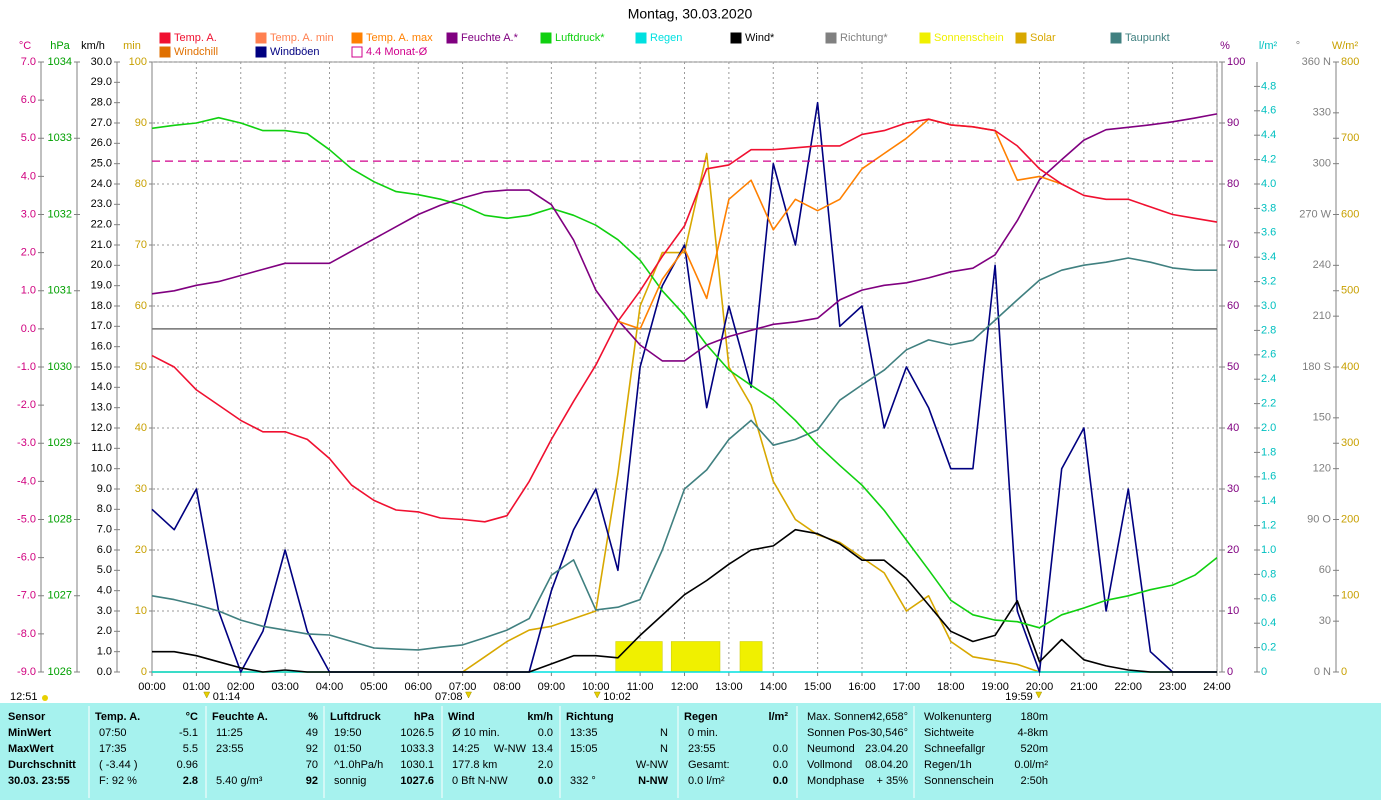  Describe the element at coordinates (1350, 596) in the screenshot. I see `y-tick-label: 100` at that location.